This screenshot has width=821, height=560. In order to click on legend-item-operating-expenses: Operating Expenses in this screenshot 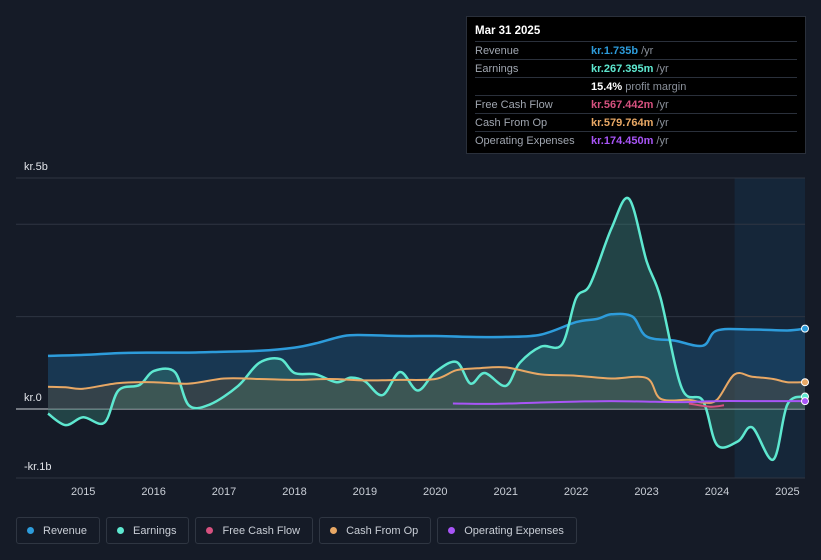, I will do `click(507, 530)`.